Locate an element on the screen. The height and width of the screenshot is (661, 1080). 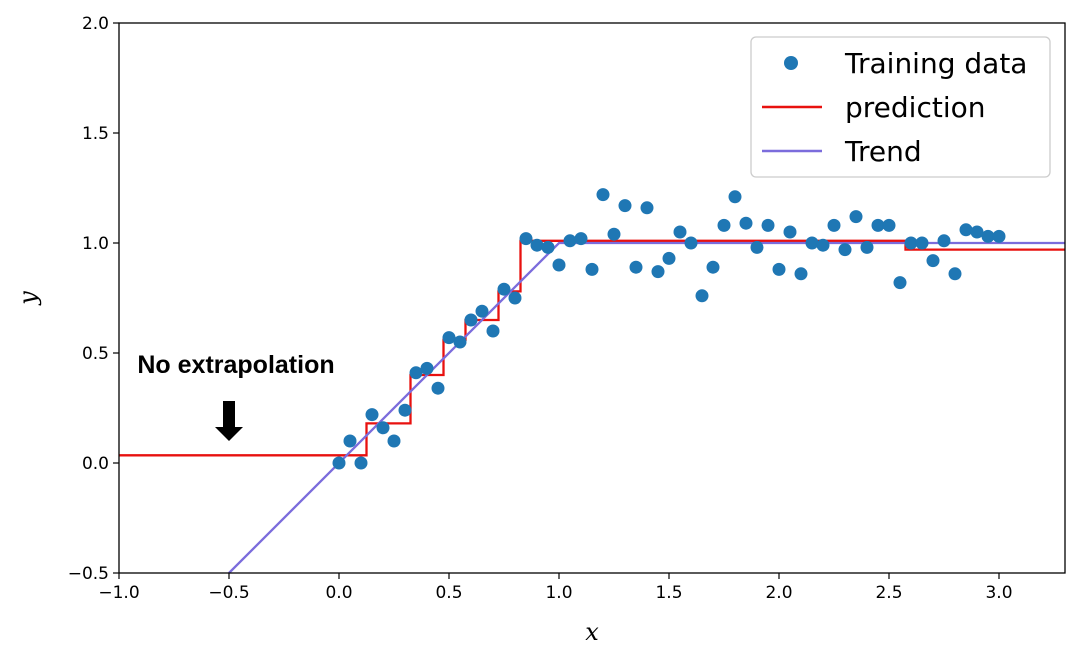
x-tick-label: −1.0 is located at coordinates (118, 593).